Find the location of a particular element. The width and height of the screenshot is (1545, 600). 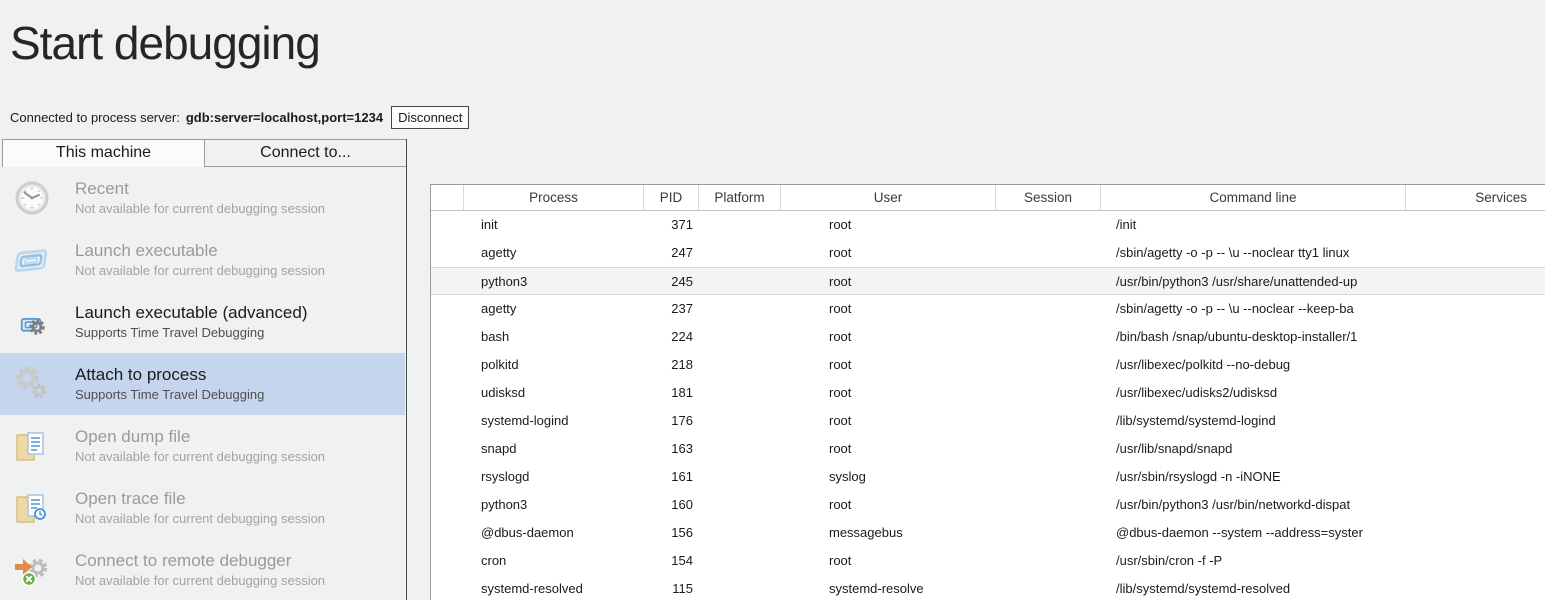

process-name-cell: systemd-logind is located at coordinates (525, 420).